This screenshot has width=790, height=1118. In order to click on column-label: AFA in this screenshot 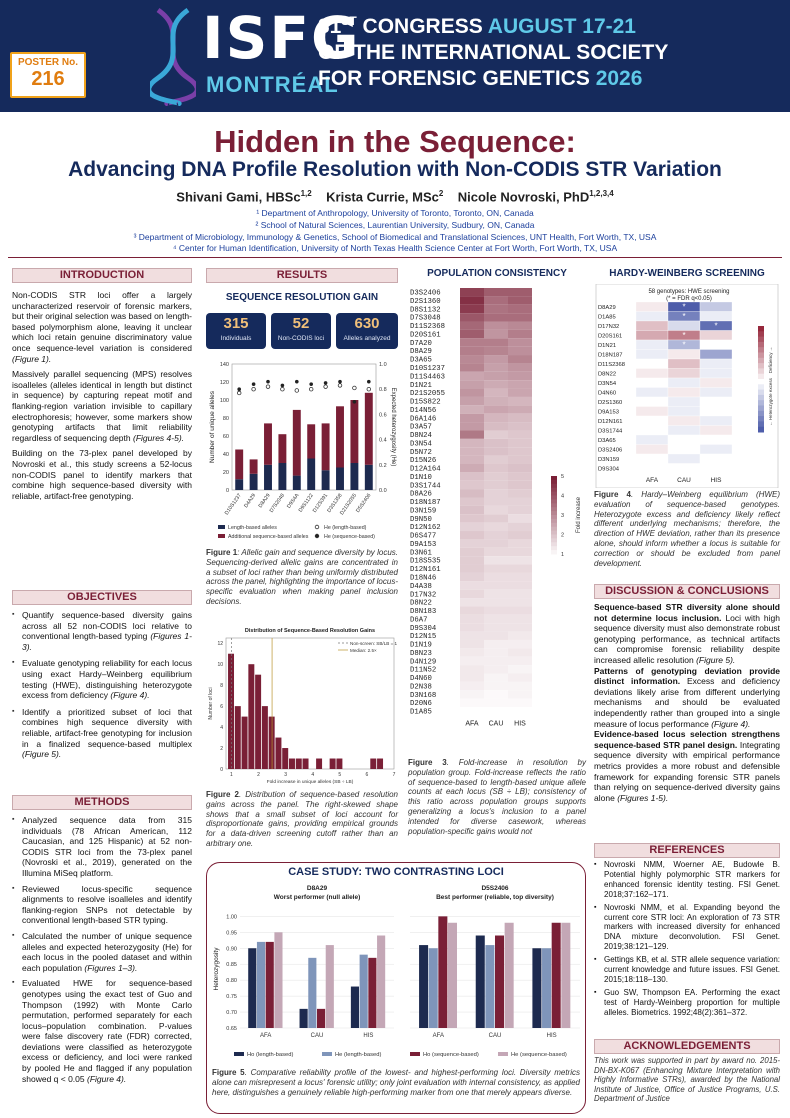, I will do `click(652, 480)`.